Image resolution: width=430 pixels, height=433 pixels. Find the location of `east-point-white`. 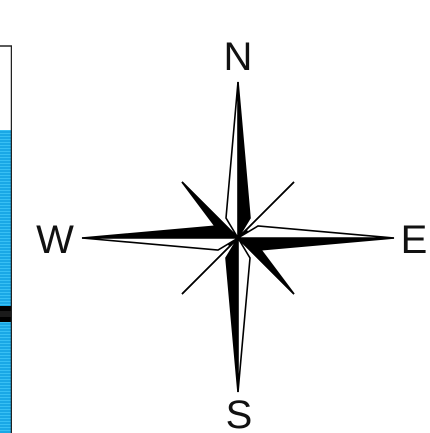

east-point-white is located at coordinates (315, 232).